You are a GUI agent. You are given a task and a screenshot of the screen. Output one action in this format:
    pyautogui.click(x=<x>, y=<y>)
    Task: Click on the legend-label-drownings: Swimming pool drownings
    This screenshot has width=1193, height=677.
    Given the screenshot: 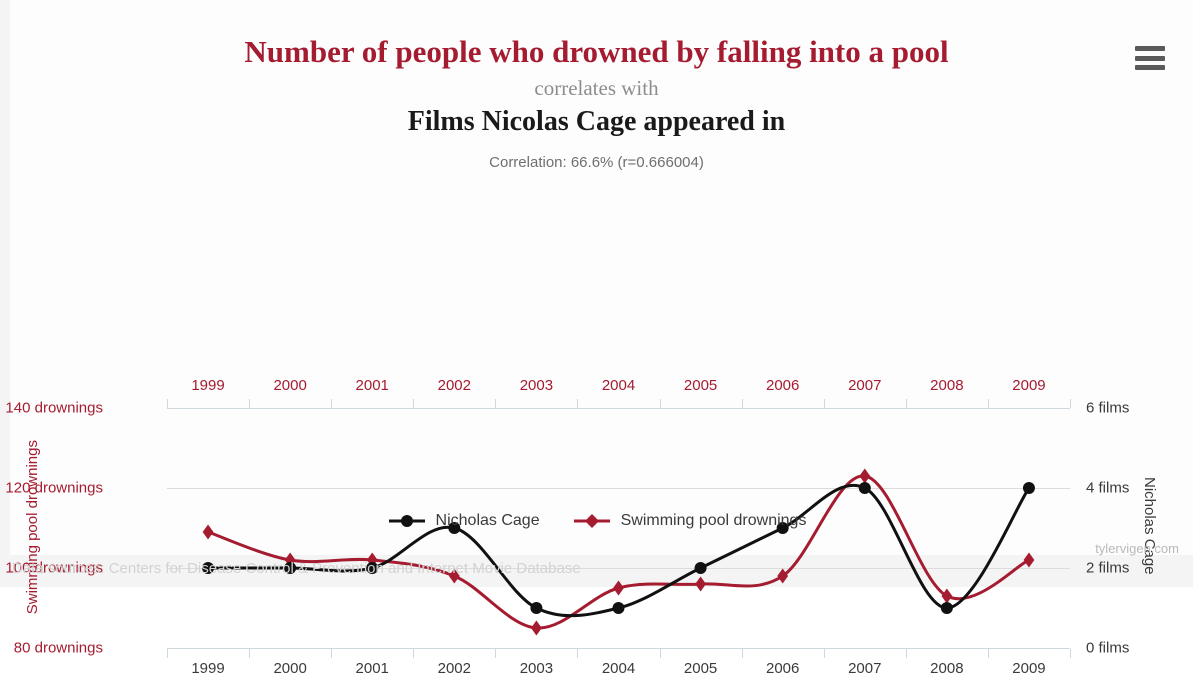 What is the action you would take?
    pyautogui.click(x=713, y=520)
    